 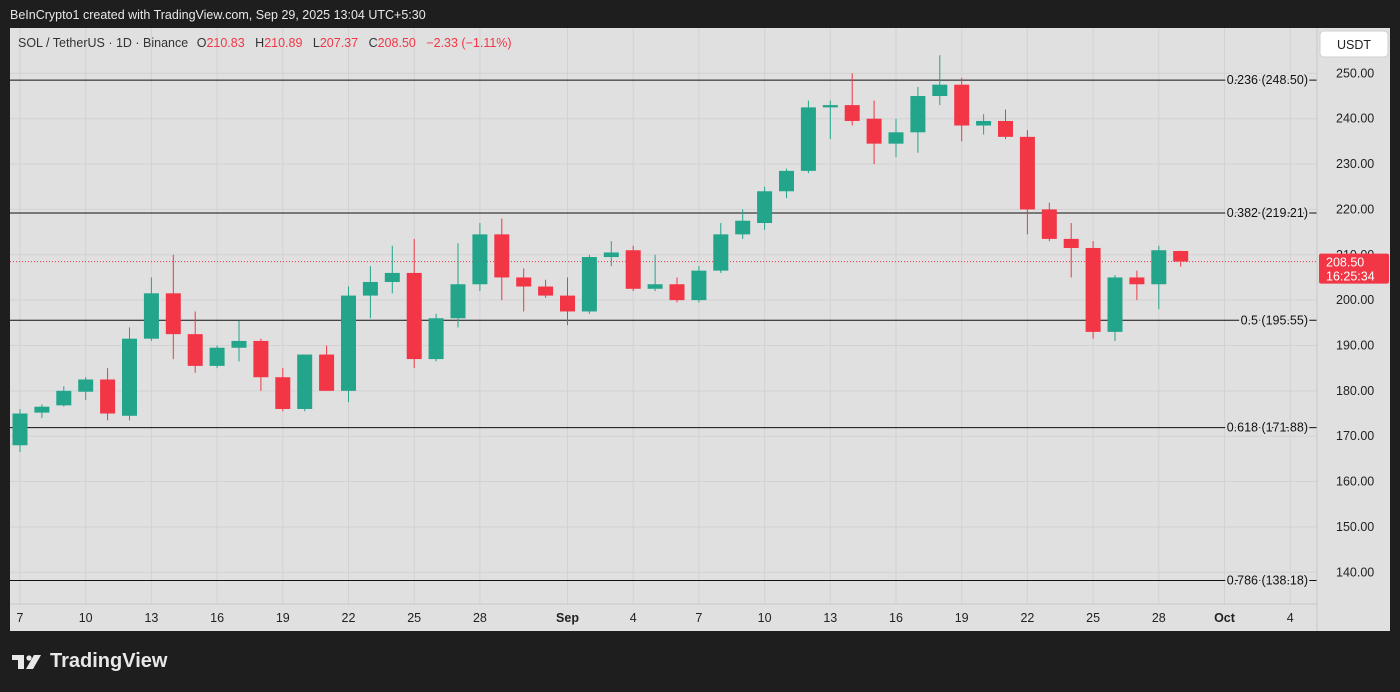 What do you see at coordinates (202, 43) in the screenshot?
I see `open-label: O` at bounding box center [202, 43].